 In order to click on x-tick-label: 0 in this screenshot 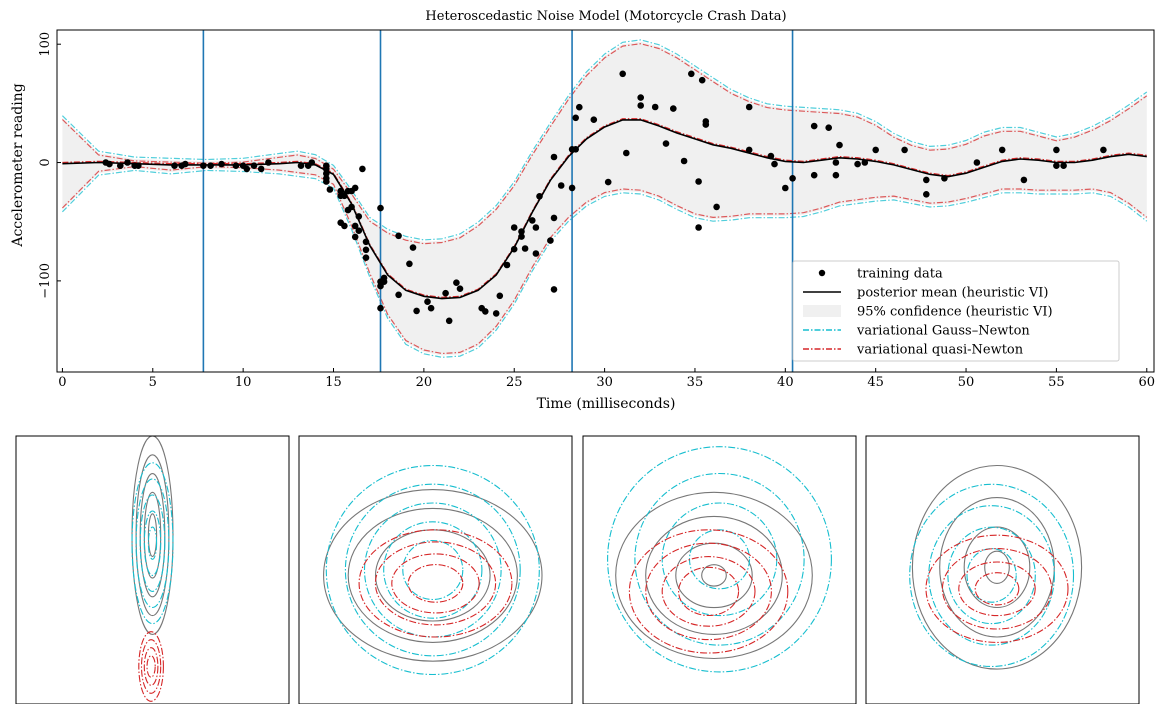, I will do `click(62, 382)`.